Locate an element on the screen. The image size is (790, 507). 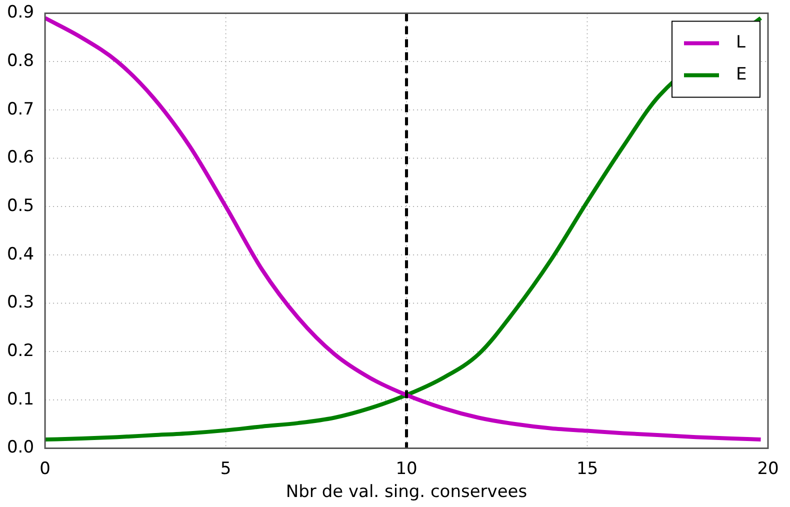
x-tick-label: 15 is located at coordinates (587, 468).